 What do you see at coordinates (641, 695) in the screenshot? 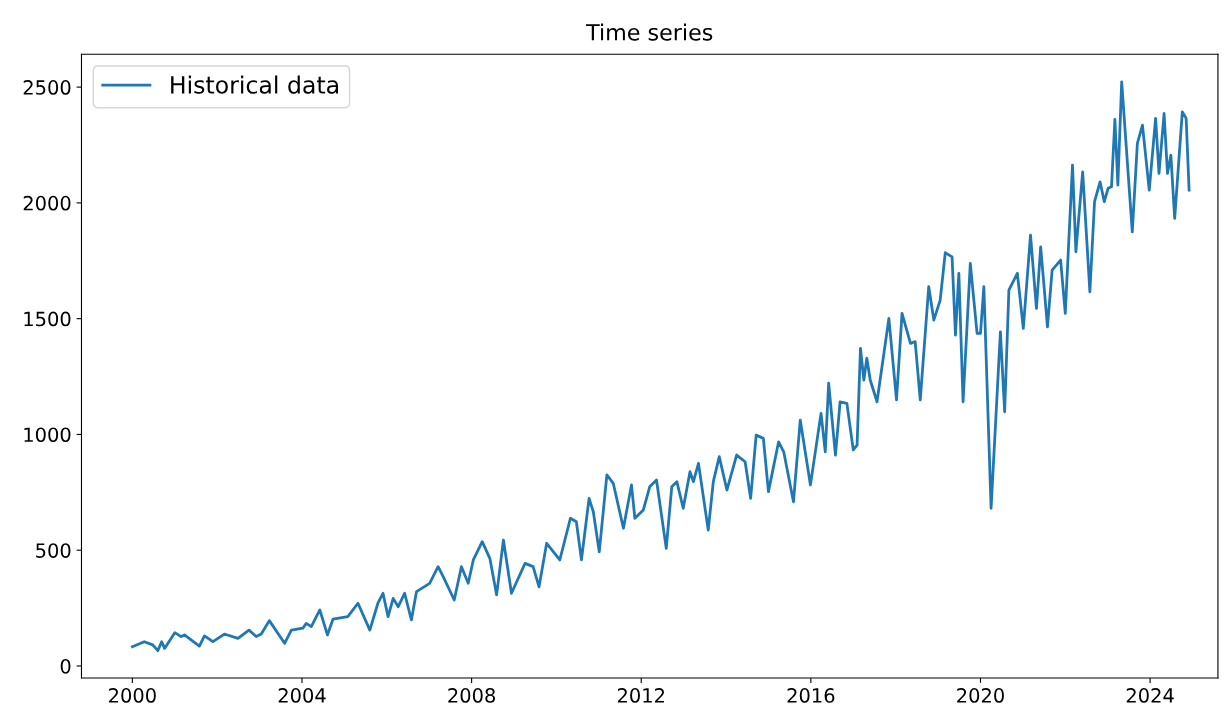
I see `x-tick-label: 2012` at bounding box center [641, 695].